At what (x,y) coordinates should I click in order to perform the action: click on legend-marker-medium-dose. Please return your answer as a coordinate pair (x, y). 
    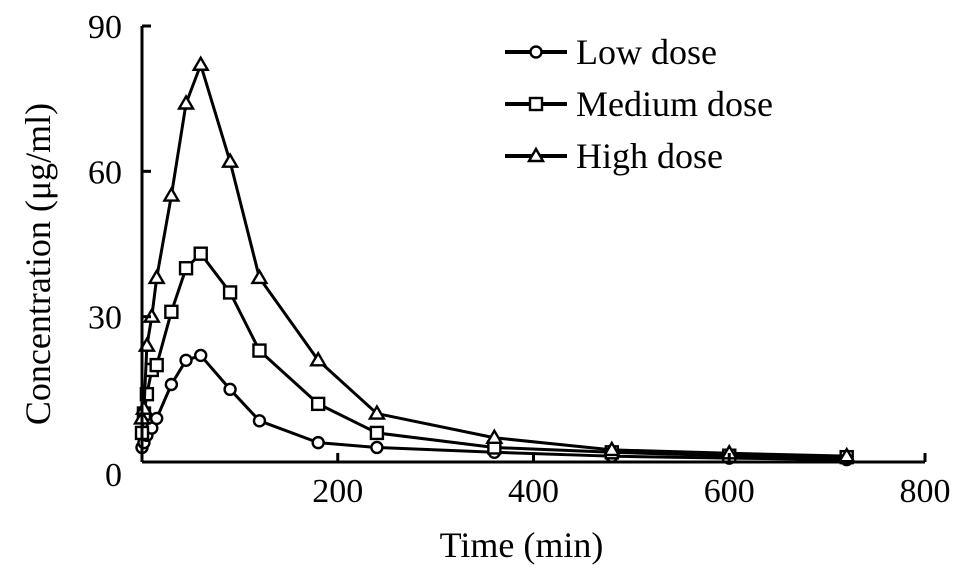
    Looking at the image, I should click on (536, 104).